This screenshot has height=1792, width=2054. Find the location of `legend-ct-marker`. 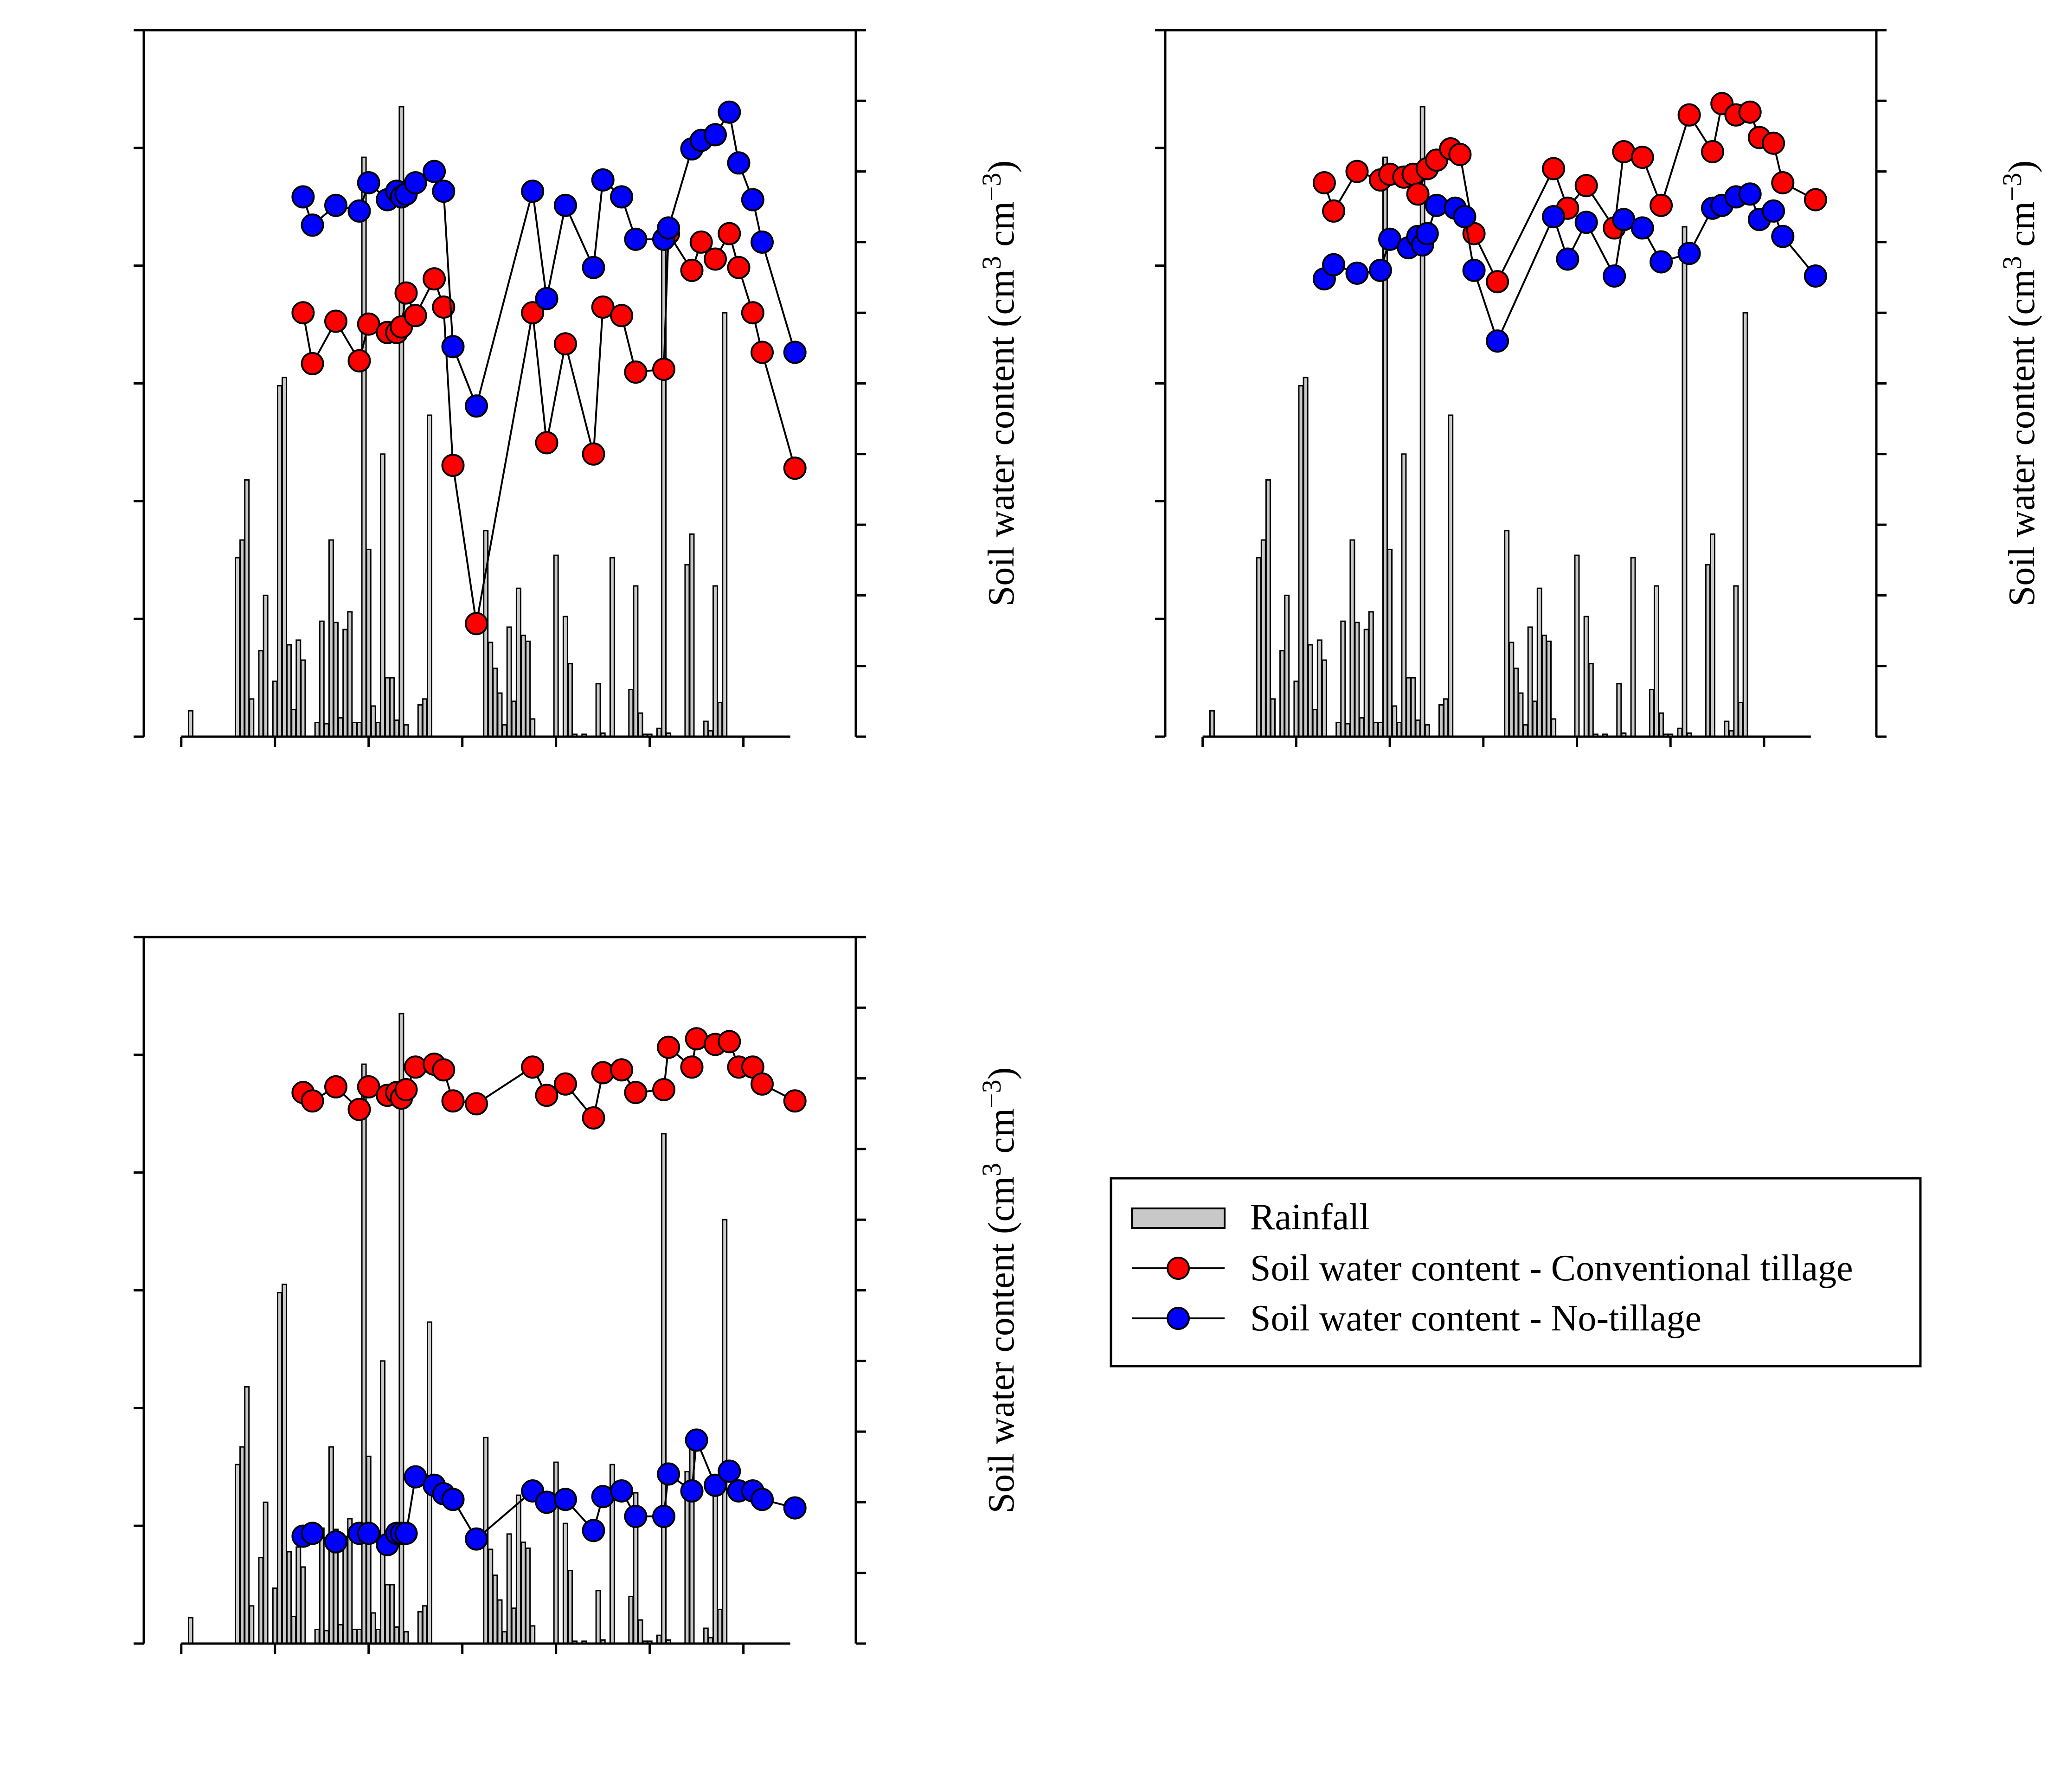

legend-ct-marker is located at coordinates (1178, 1269).